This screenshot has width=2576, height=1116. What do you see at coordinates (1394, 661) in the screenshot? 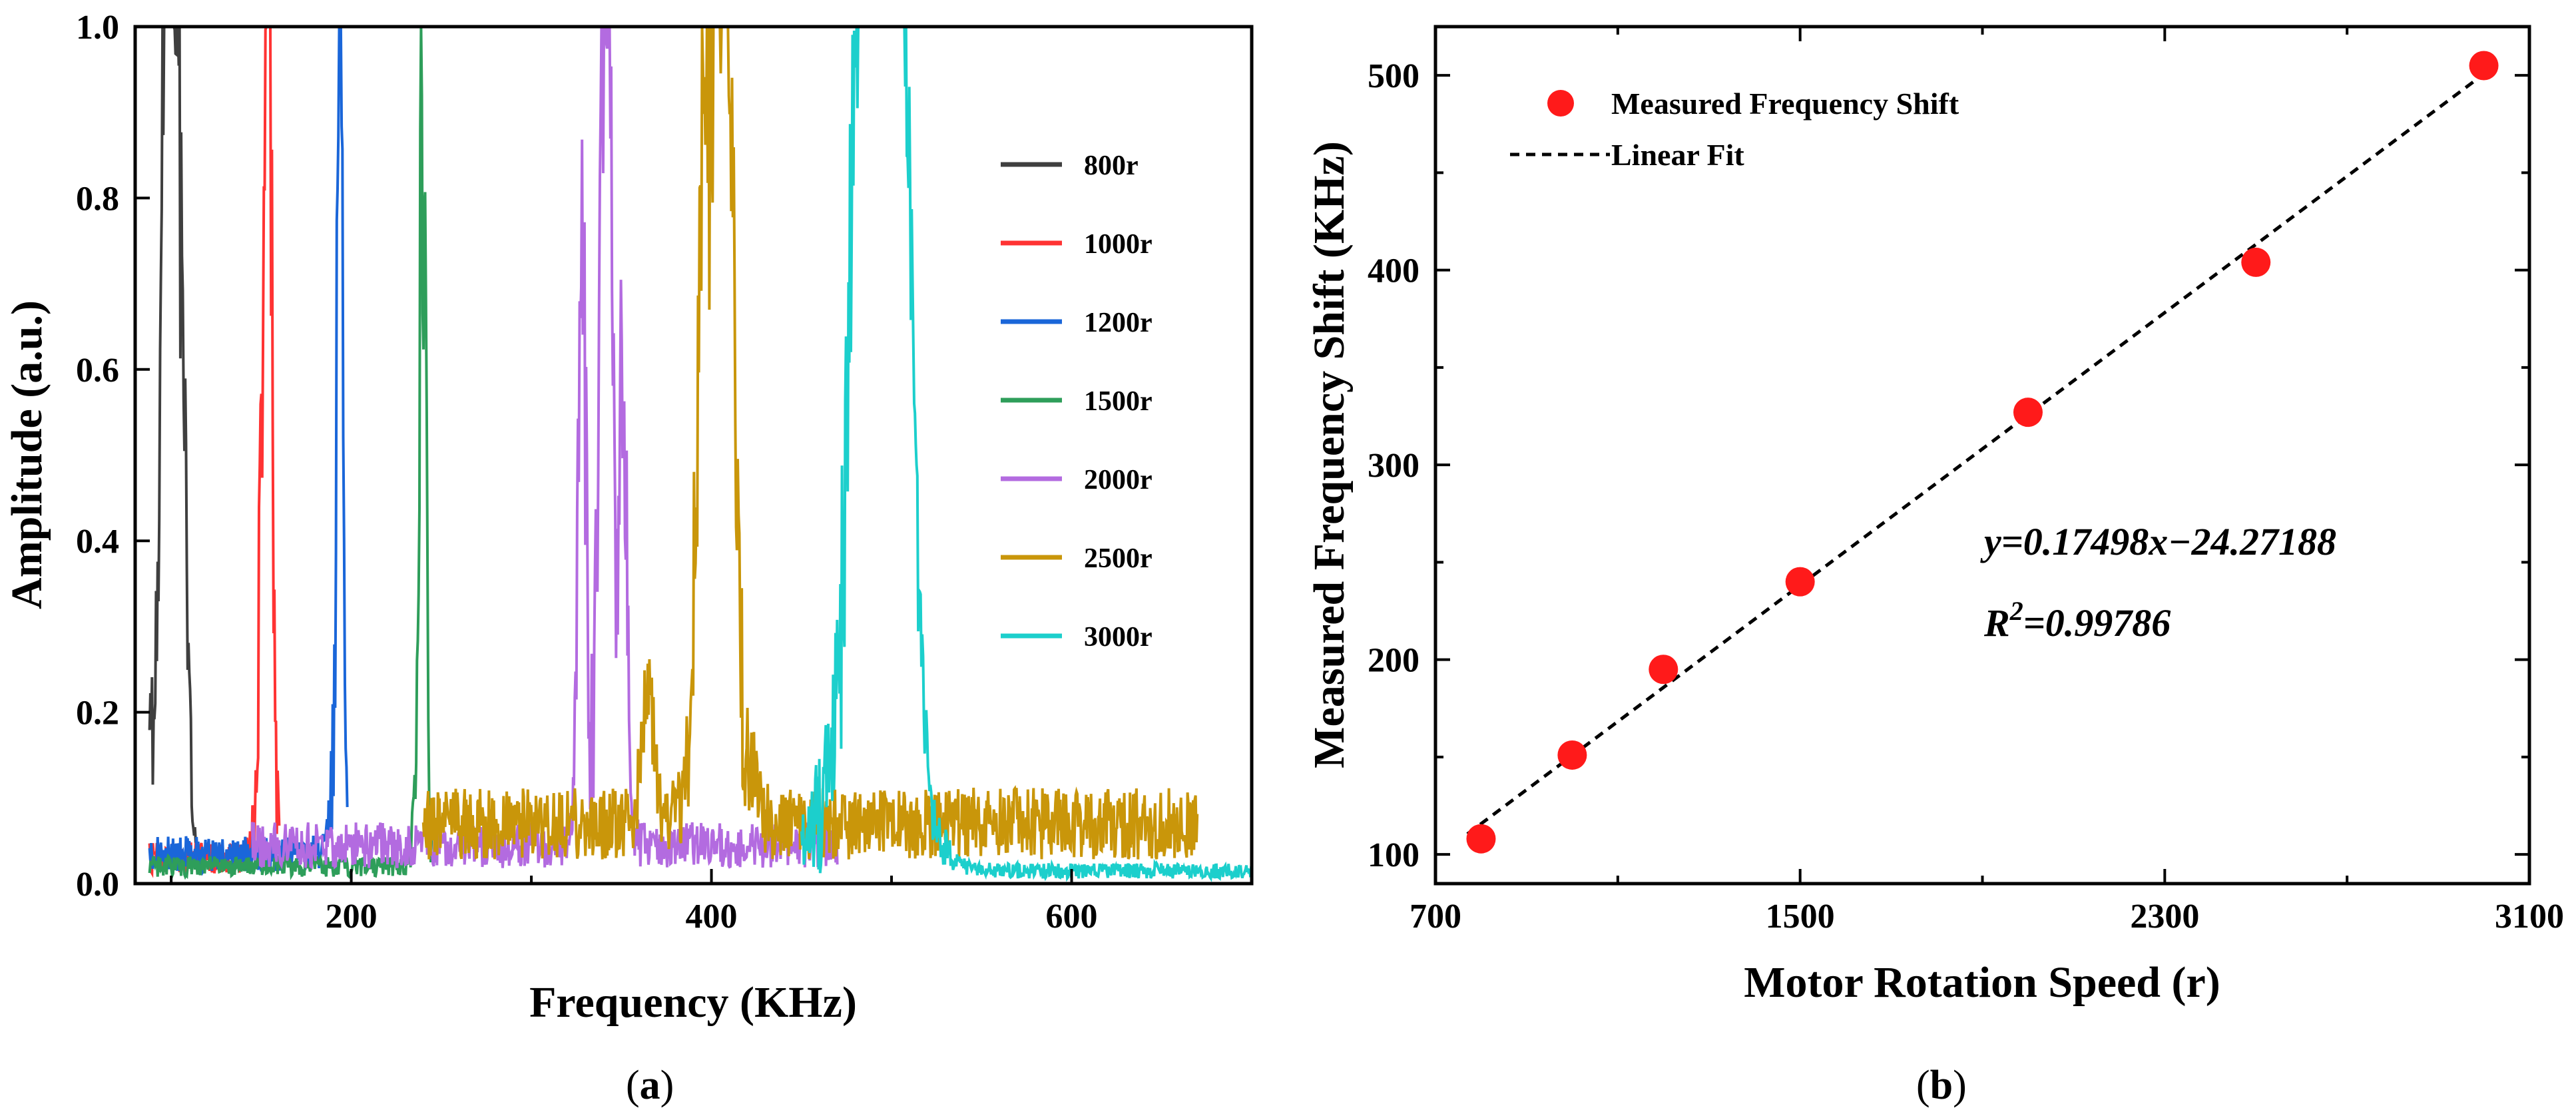
I see `panel-b-y-tick-label: 200` at bounding box center [1394, 661].